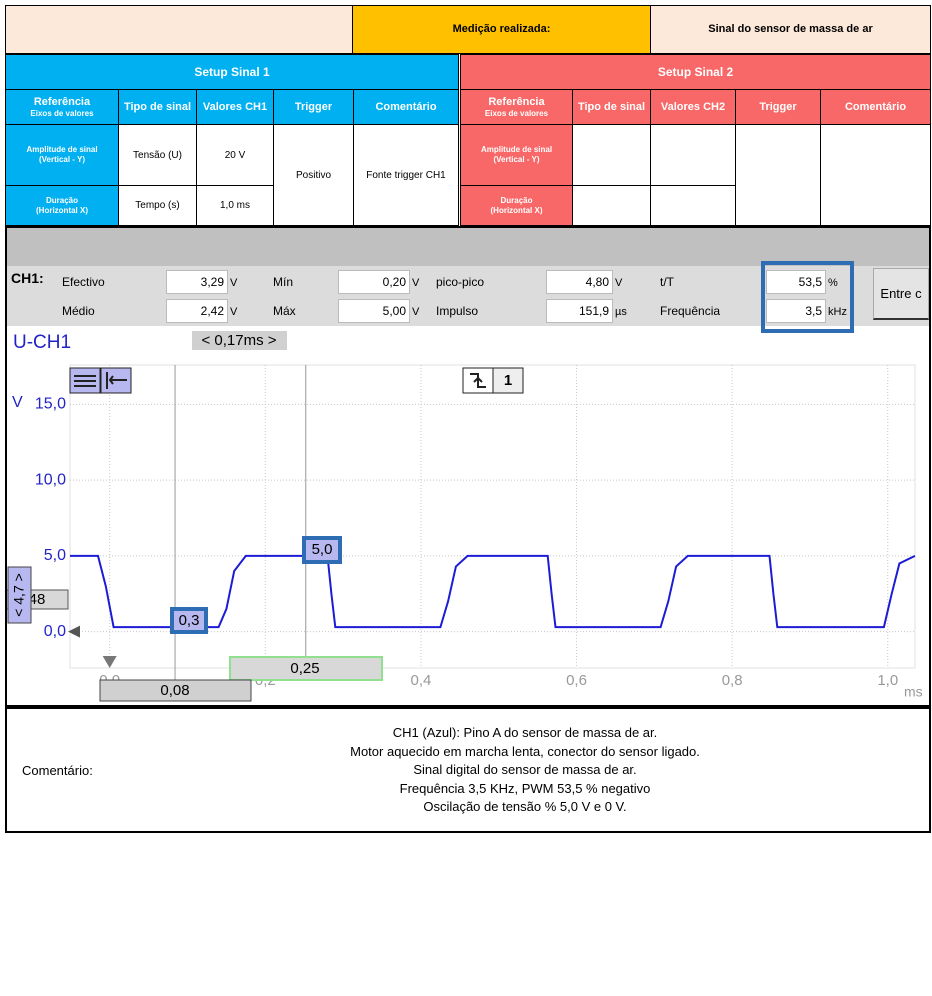  I want to click on measure-unit: kHz, so click(837, 312).